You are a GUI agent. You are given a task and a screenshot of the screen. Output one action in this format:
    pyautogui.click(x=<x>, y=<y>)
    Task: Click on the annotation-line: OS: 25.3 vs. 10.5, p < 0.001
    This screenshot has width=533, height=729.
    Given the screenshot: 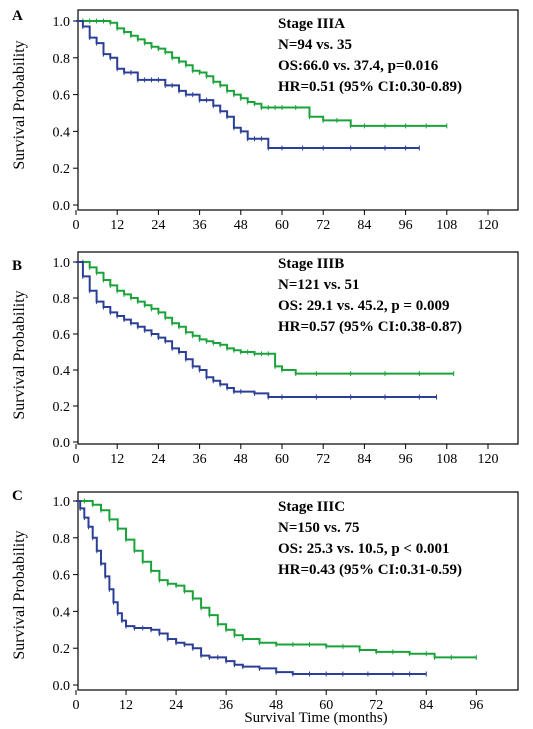 What is the action you would take?
    pyautogui.click(x=363, y=549)
    